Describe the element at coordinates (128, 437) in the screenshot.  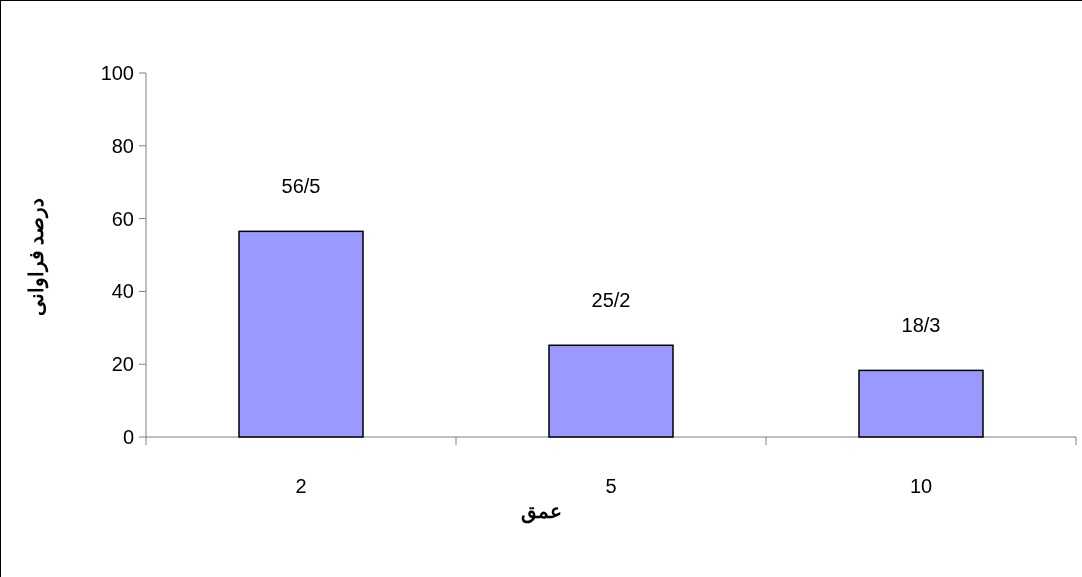
I see `y-tick-label: 0` at that location.